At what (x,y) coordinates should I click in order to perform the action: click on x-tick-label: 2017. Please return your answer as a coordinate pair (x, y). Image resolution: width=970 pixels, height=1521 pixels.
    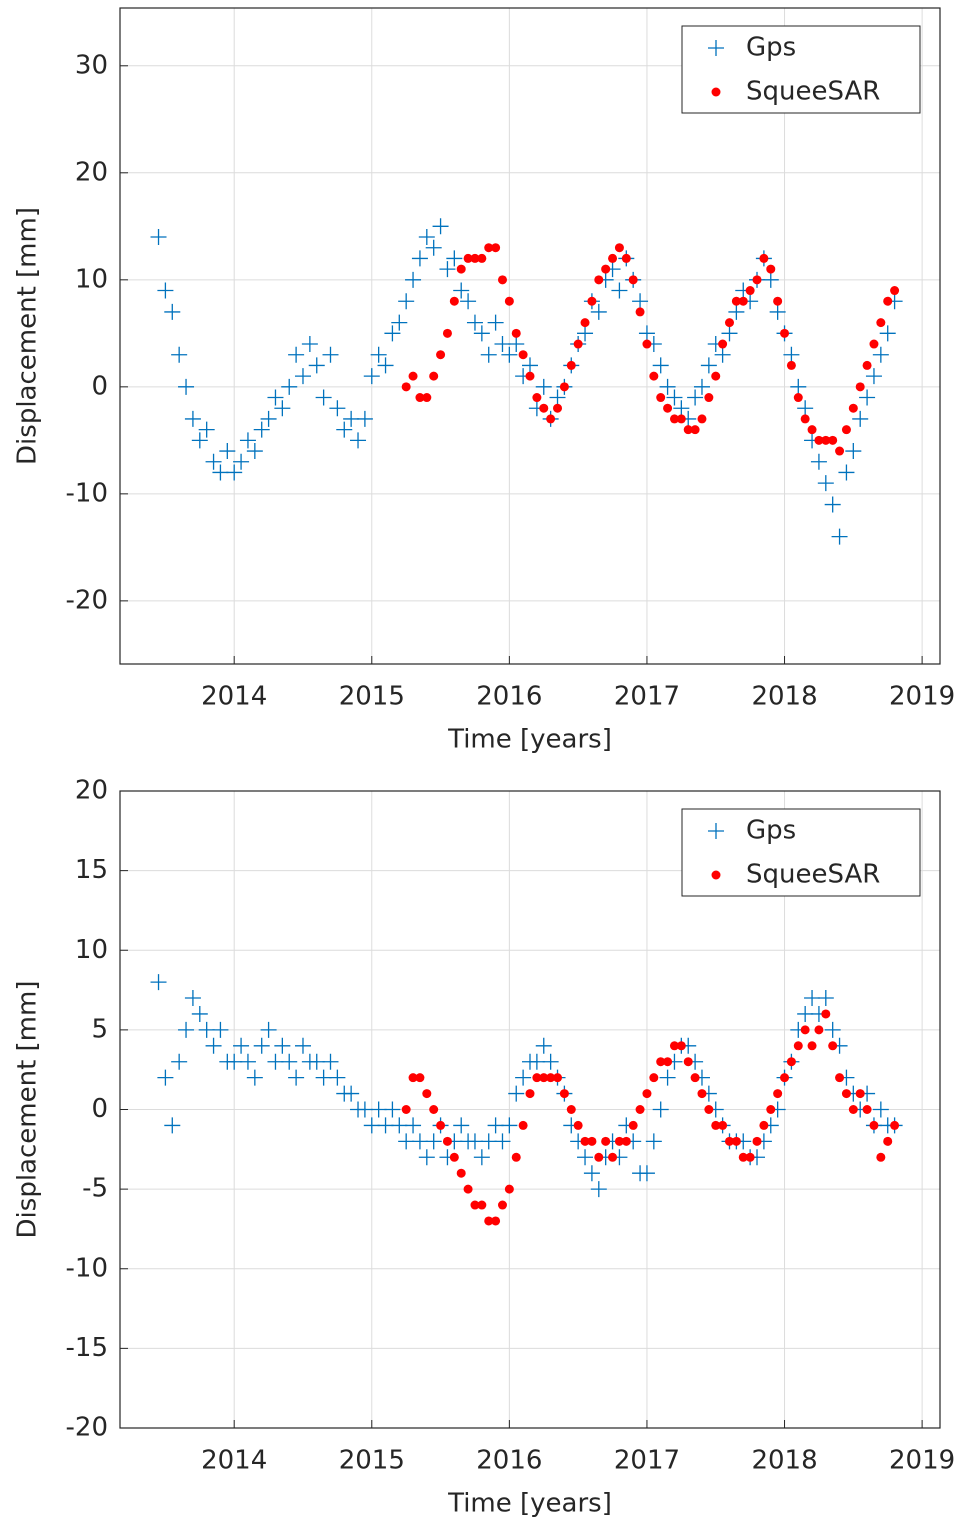
    Looking at the image, I should click on (647, 1461).